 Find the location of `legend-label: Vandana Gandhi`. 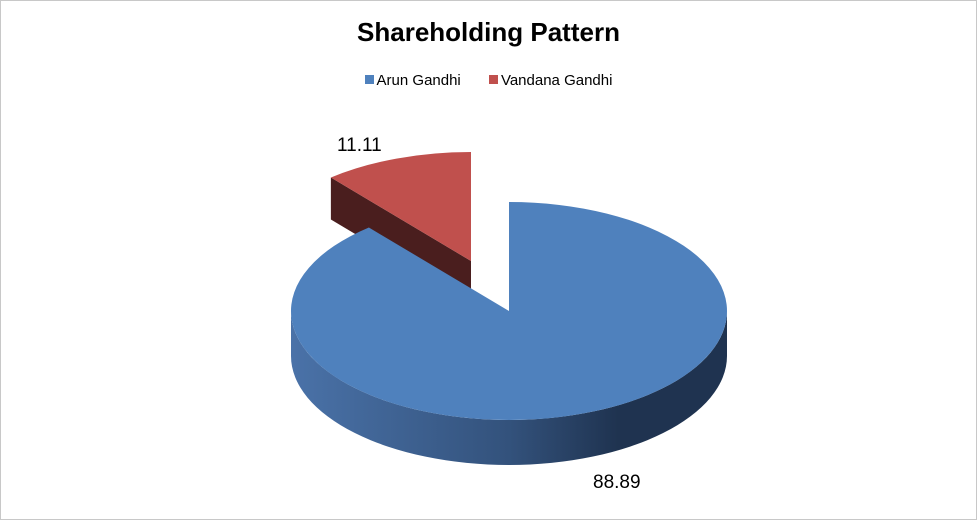

legend-label: Vandana Gandhi is located at coordinates (556, 80).